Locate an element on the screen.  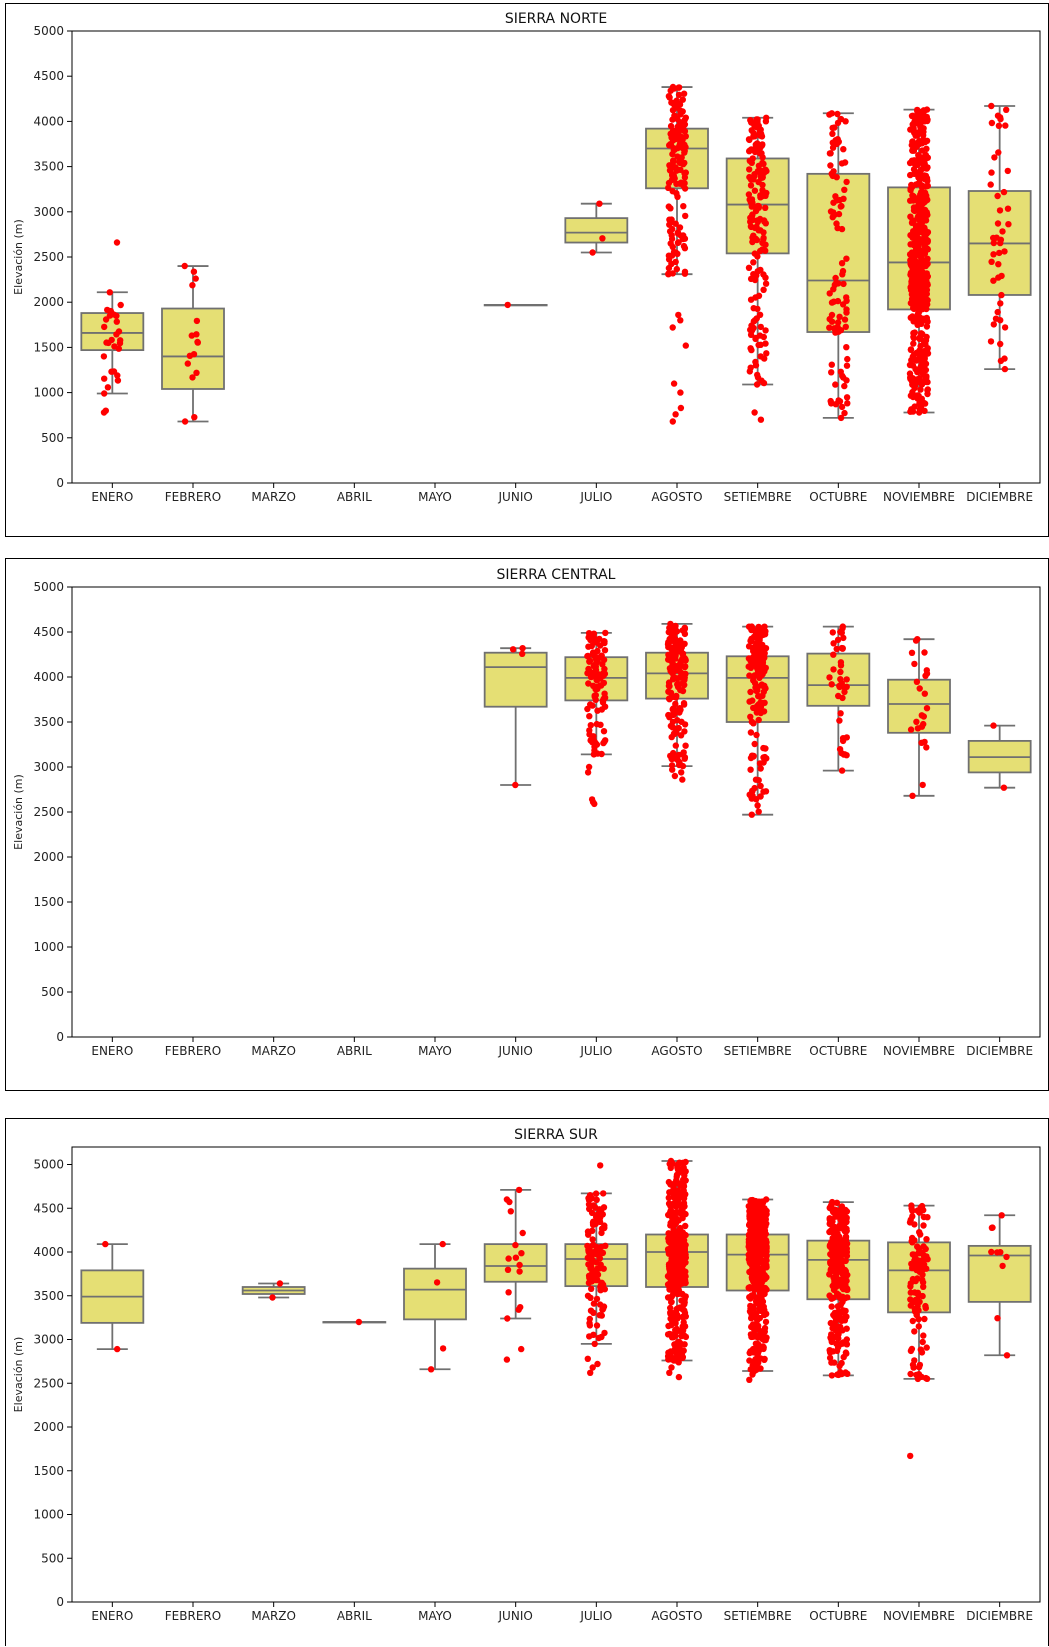
y-tick-label: 5000 is located at coordinates (48, 1165).